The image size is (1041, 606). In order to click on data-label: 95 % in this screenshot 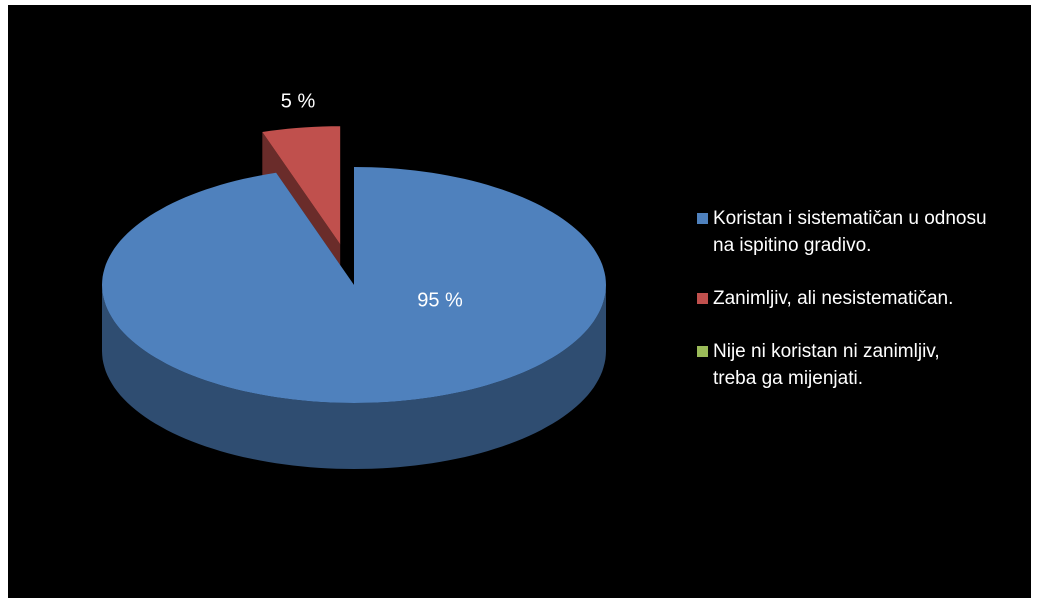, I will do `click(440, 300)`.